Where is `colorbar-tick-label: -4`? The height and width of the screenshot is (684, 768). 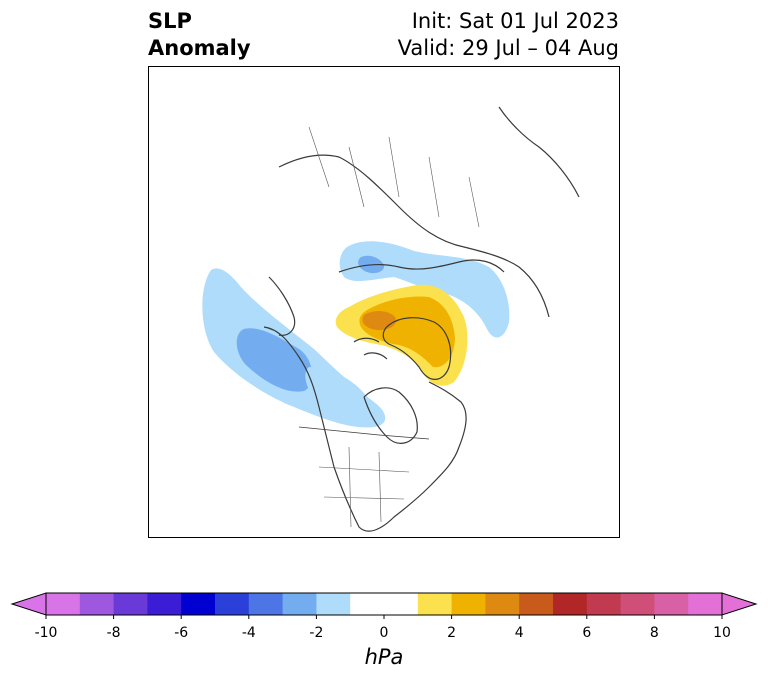
colorbar-tick-label: -4 is located at coordinates (248, 633).